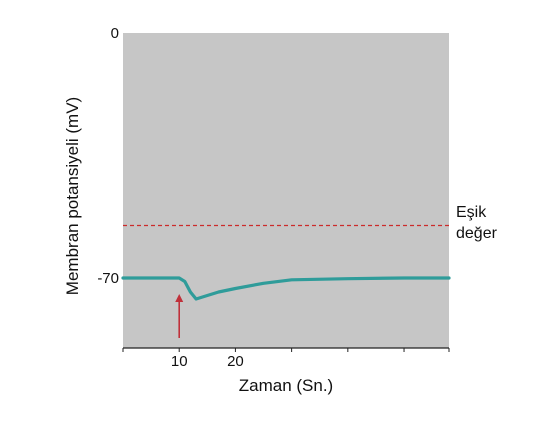 This screenshot has height=427, width=554. Describe the element at coordinates (286, 385) in the screenshot. I see `x-axis-title: Zaman (Sn.)` at that location.